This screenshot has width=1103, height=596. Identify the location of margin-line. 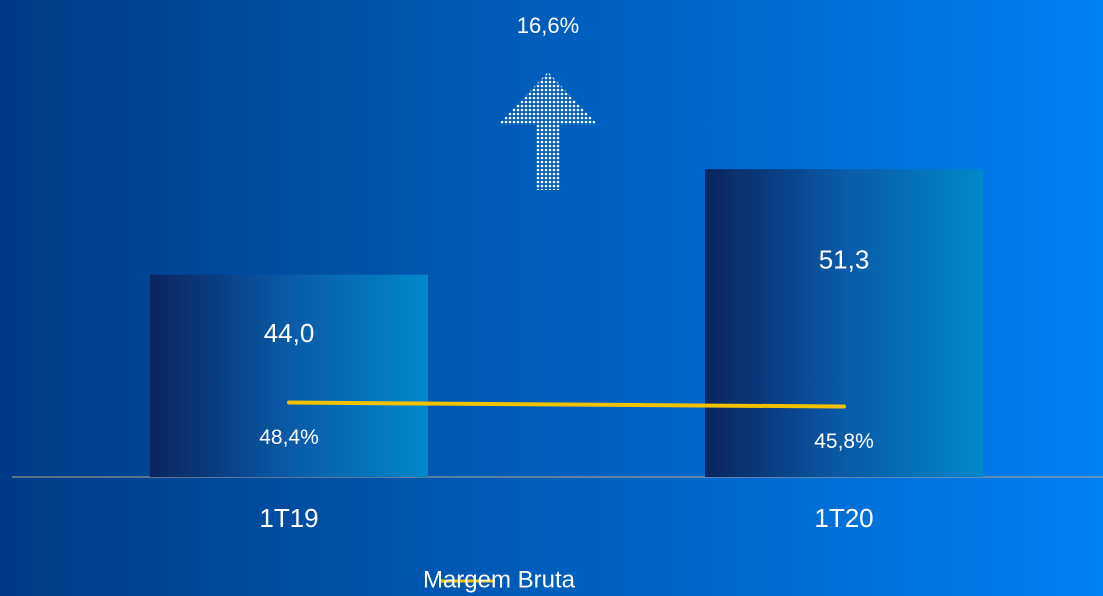
(566, 404).